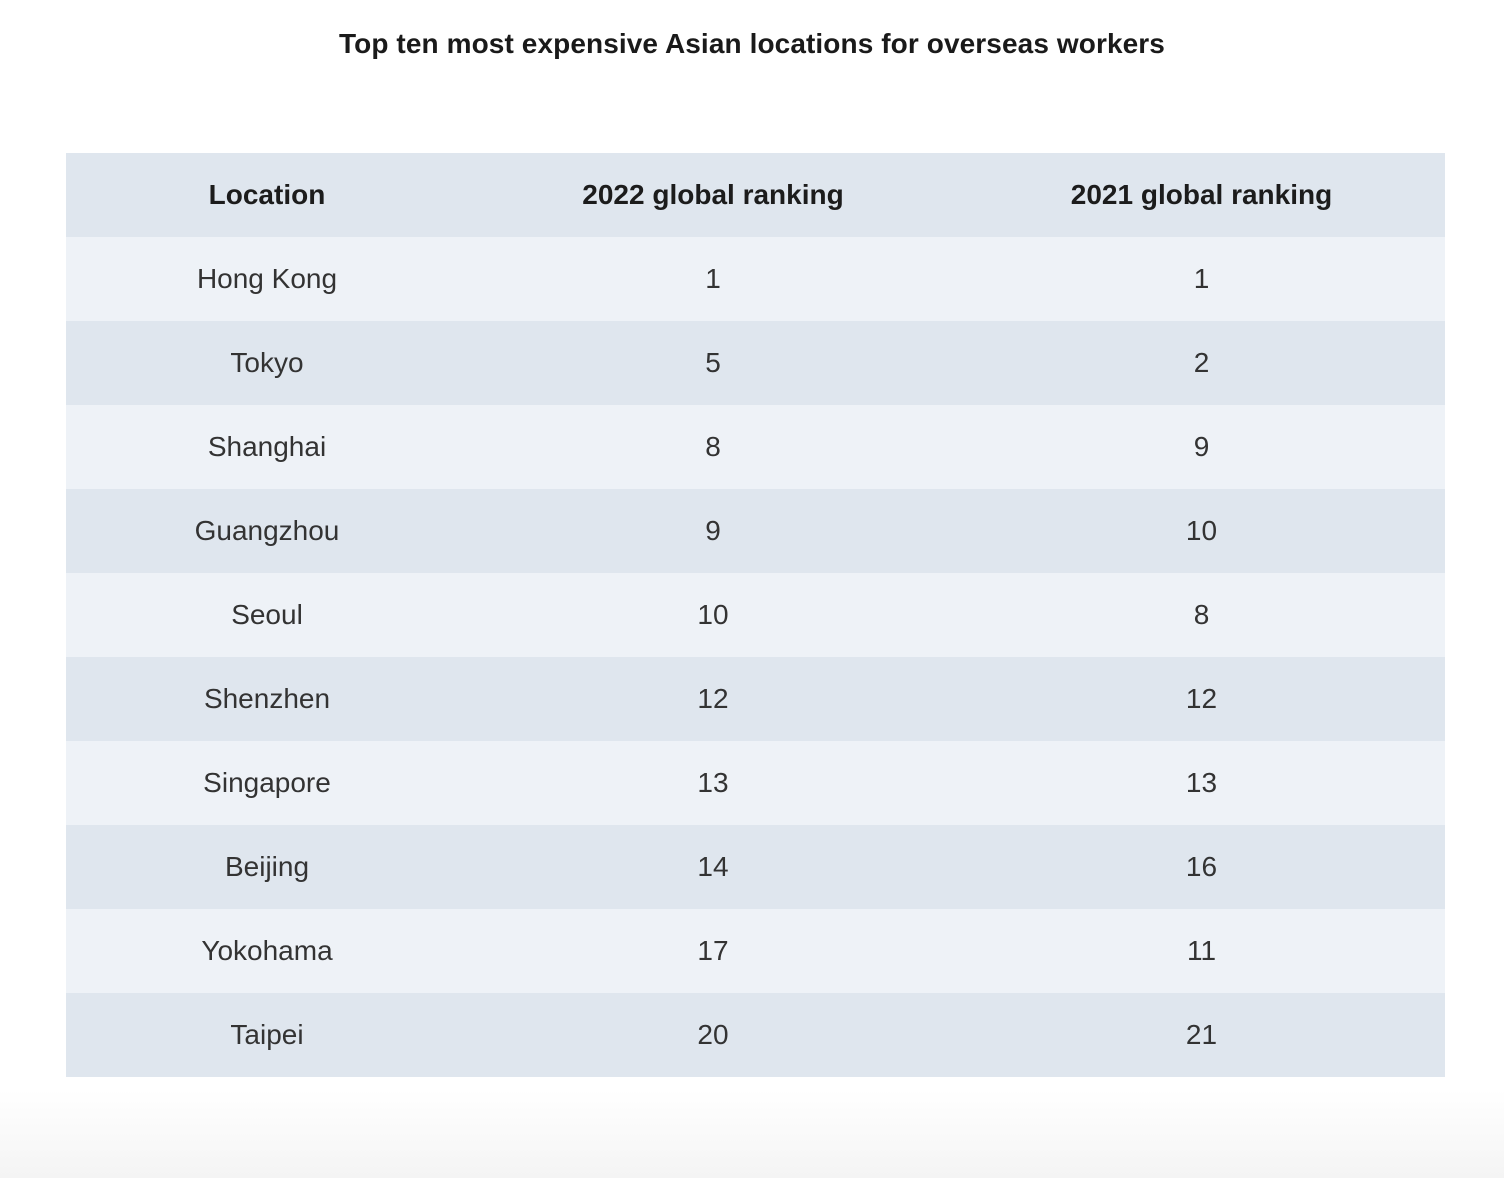  I want to click on cell-rank-2021: 12, so click(1201, 699).